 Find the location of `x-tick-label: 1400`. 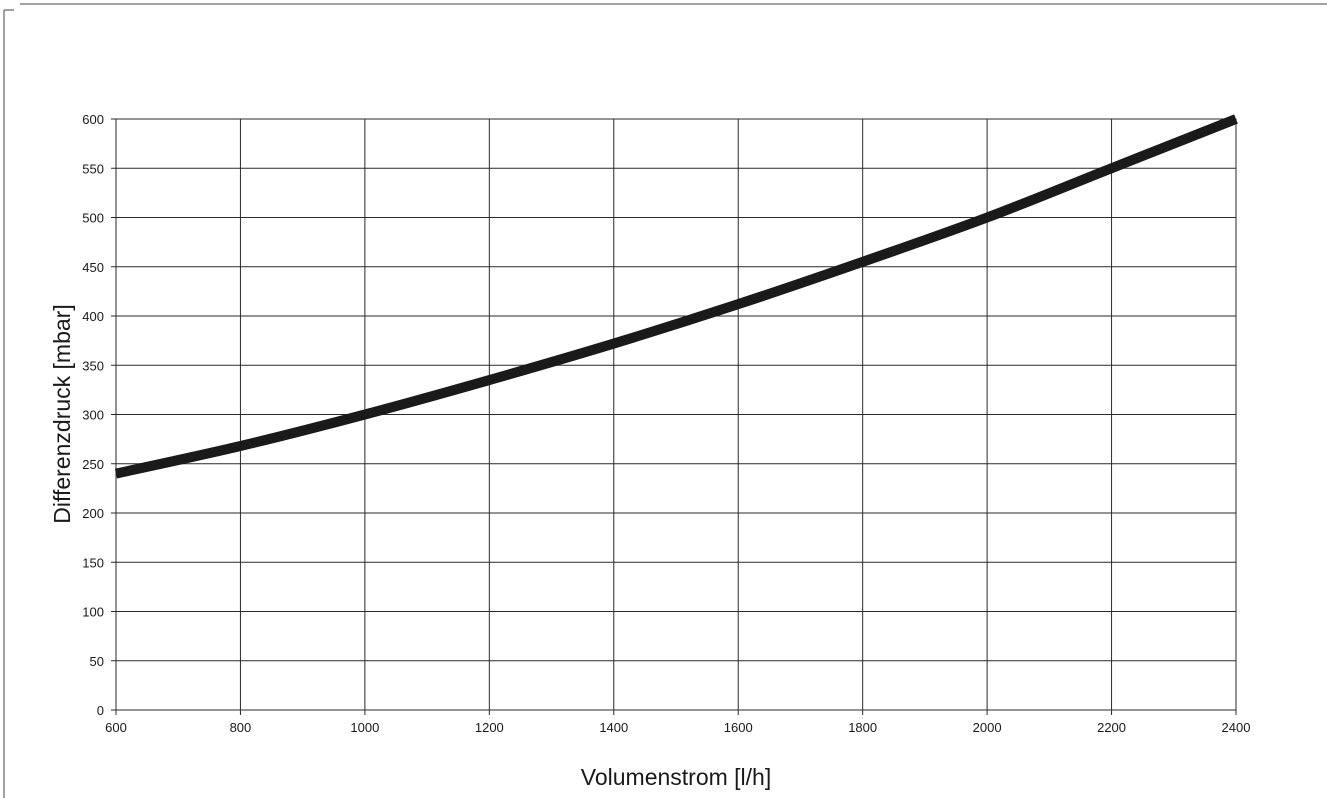

x-tick-label: 1400 is located at coordinates (613, 727).